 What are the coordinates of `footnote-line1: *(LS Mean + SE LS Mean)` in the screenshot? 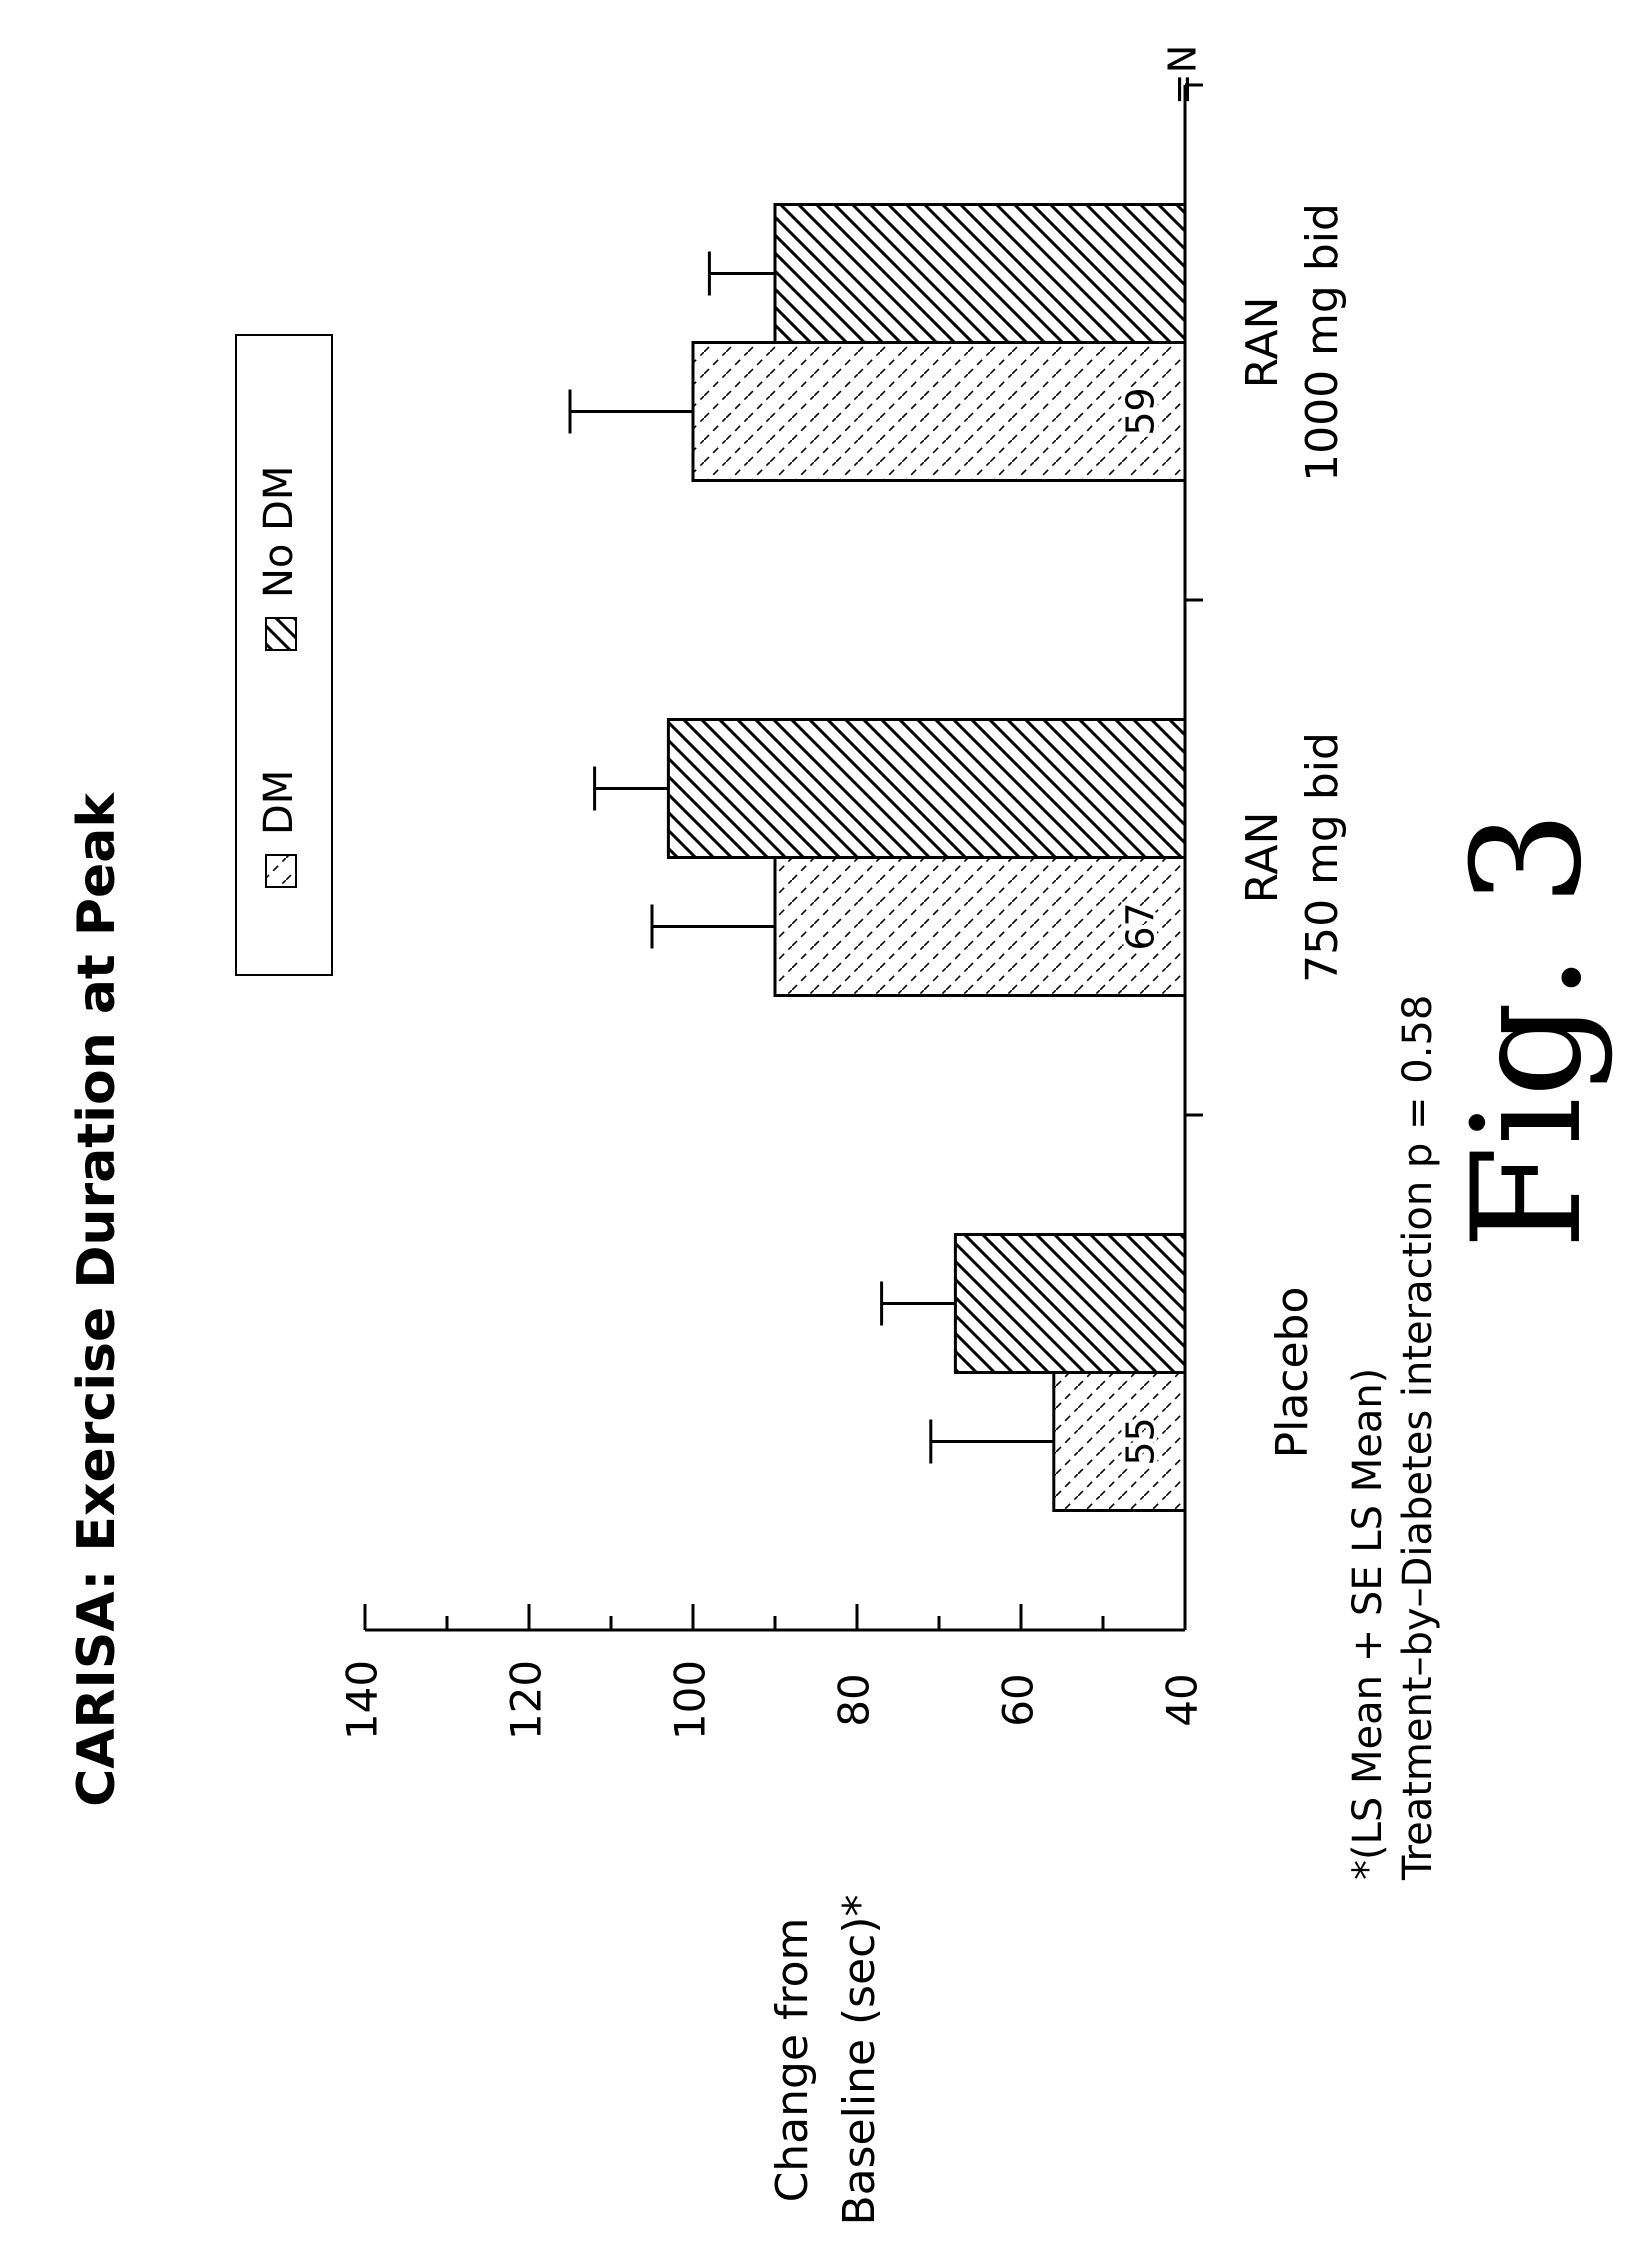 It's located at (1368, 1624).